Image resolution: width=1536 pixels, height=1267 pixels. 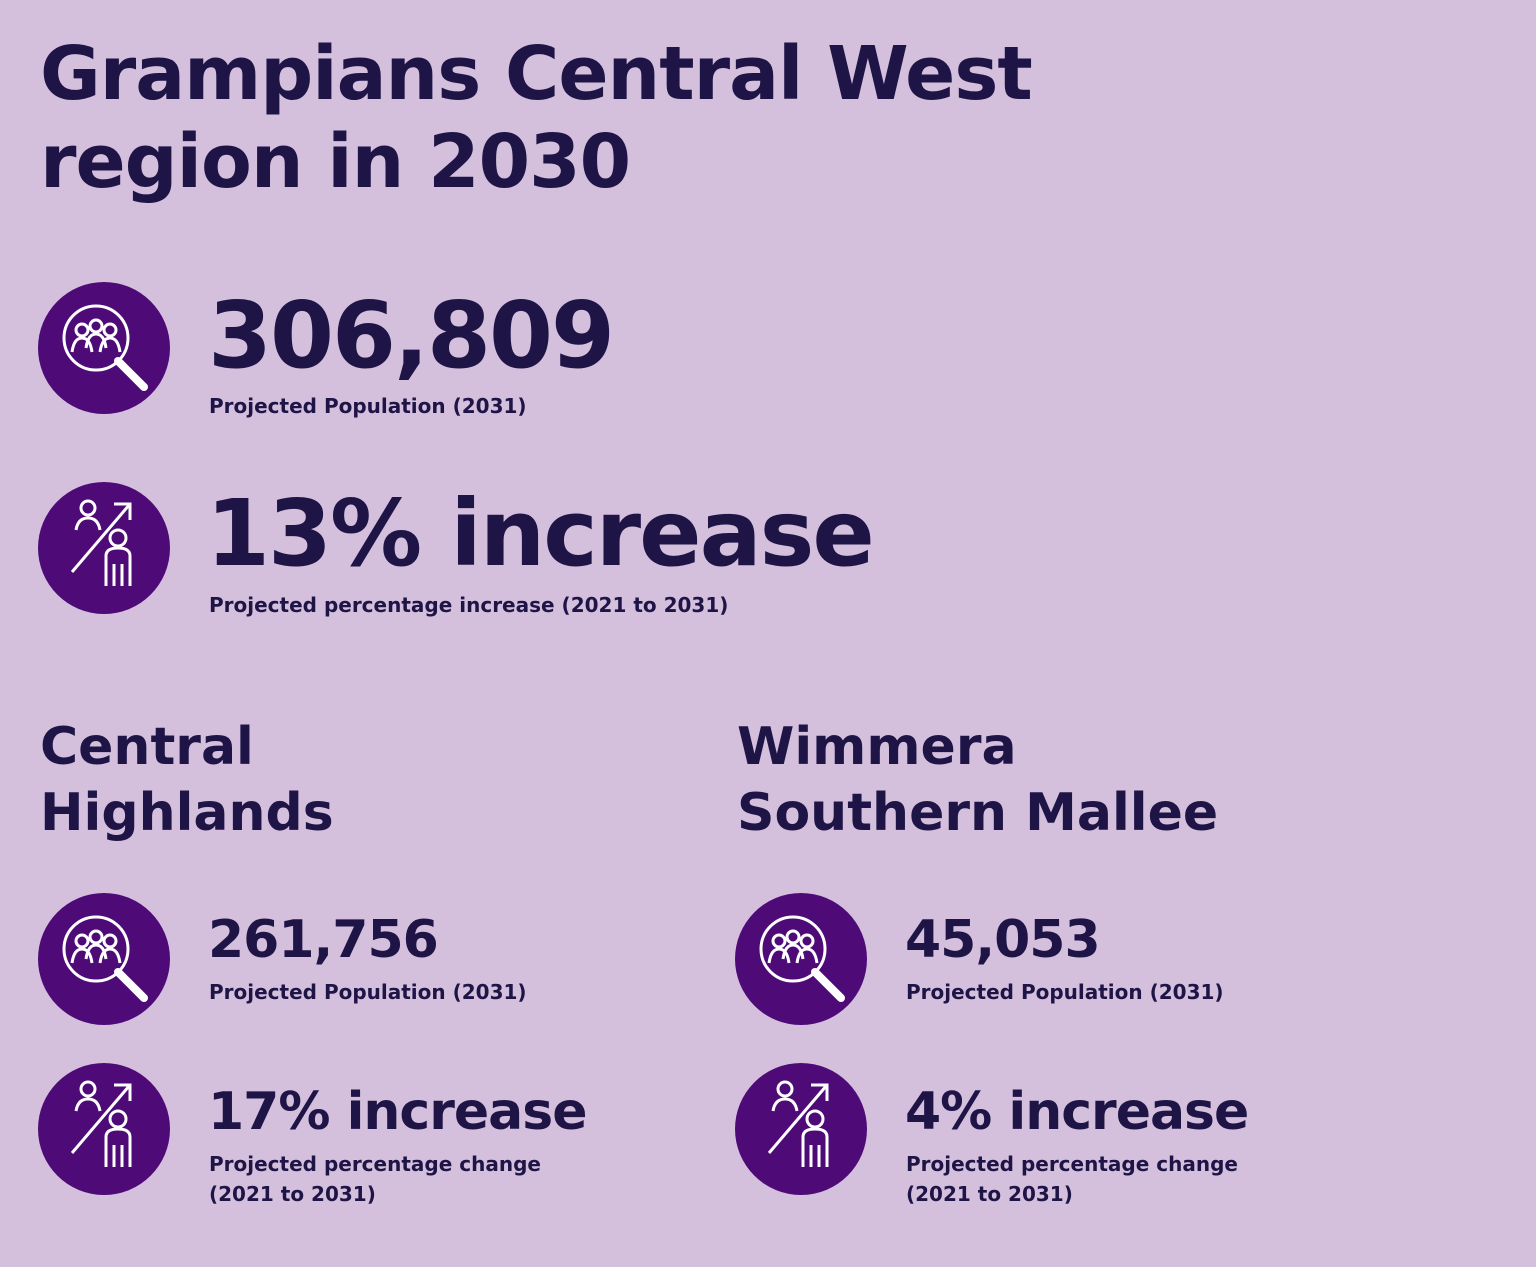 What do you see at coordinates (540, 533) in the screenshot?
I see `stat-value: 13% increase` at bounding box center [540, 533].